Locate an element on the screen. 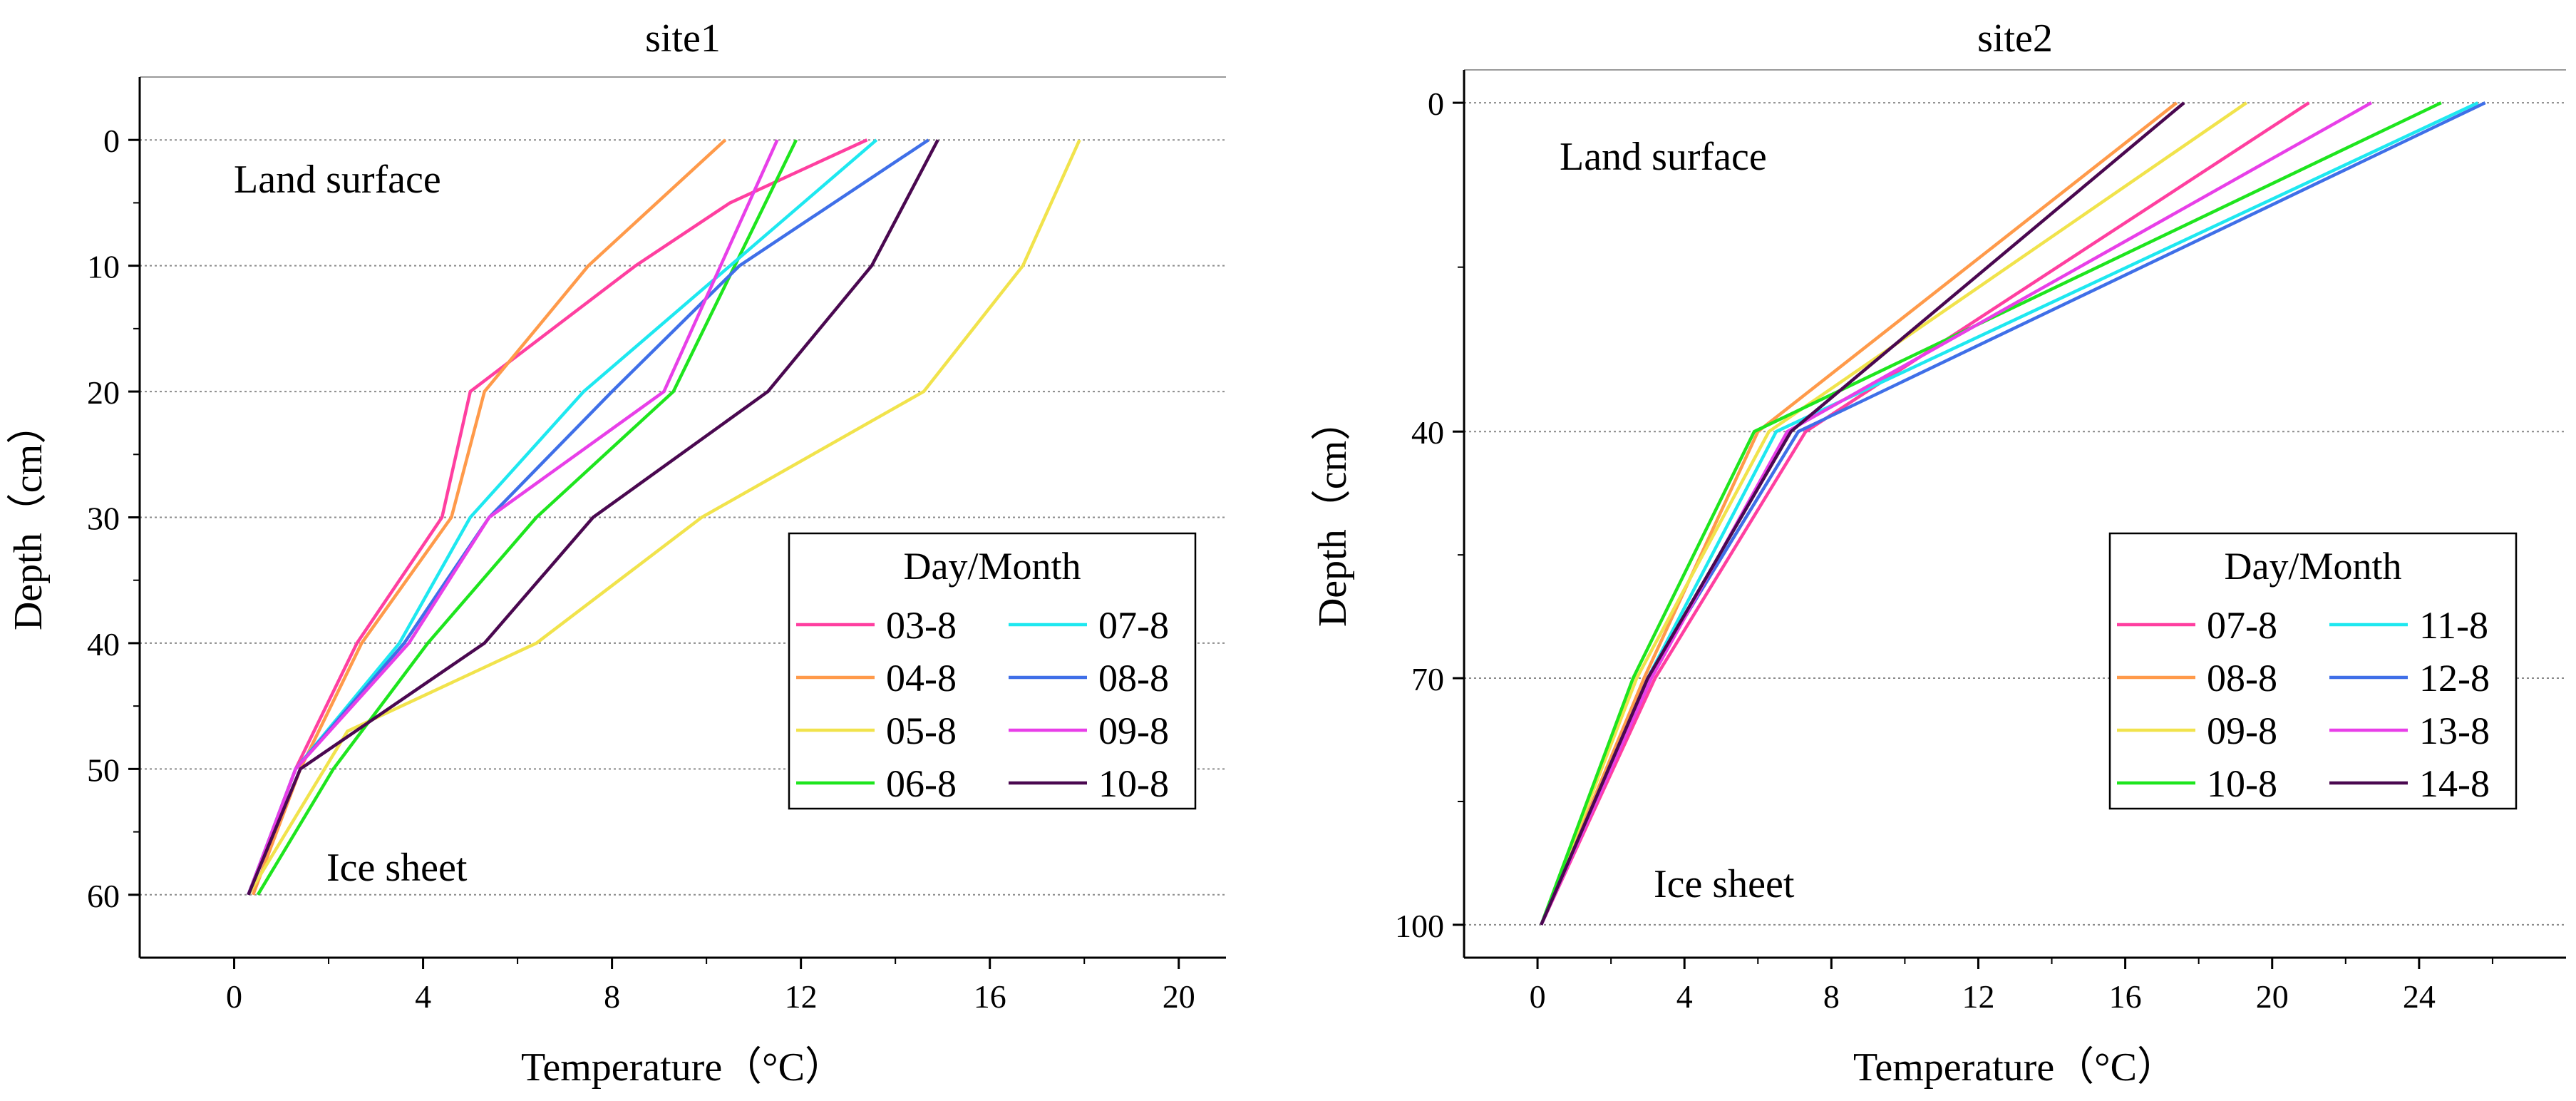 The height and width of the screenshot is (1101, 2576). y-tick-label: 50 is located at coordinates (103, 770).